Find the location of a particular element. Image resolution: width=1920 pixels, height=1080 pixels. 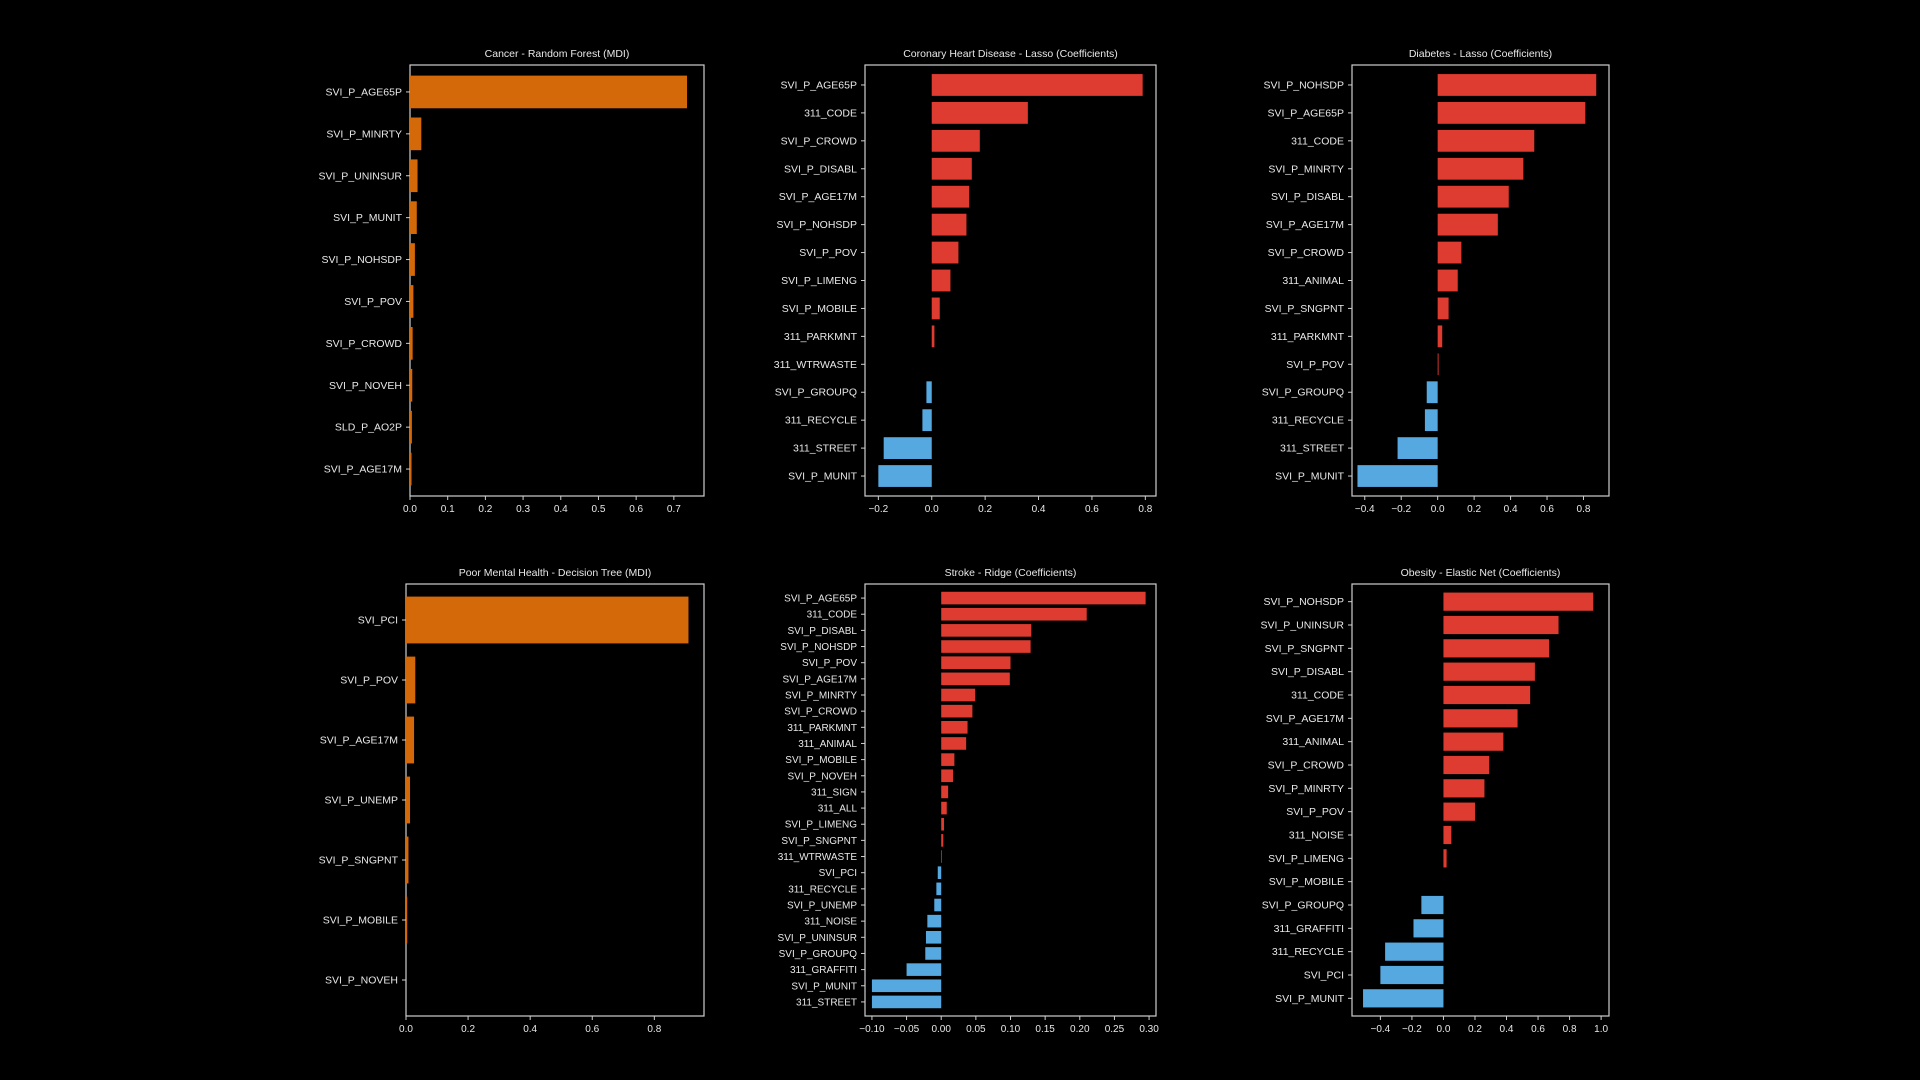

category-label: 311_SIGN is located at coordinates (834, 792).